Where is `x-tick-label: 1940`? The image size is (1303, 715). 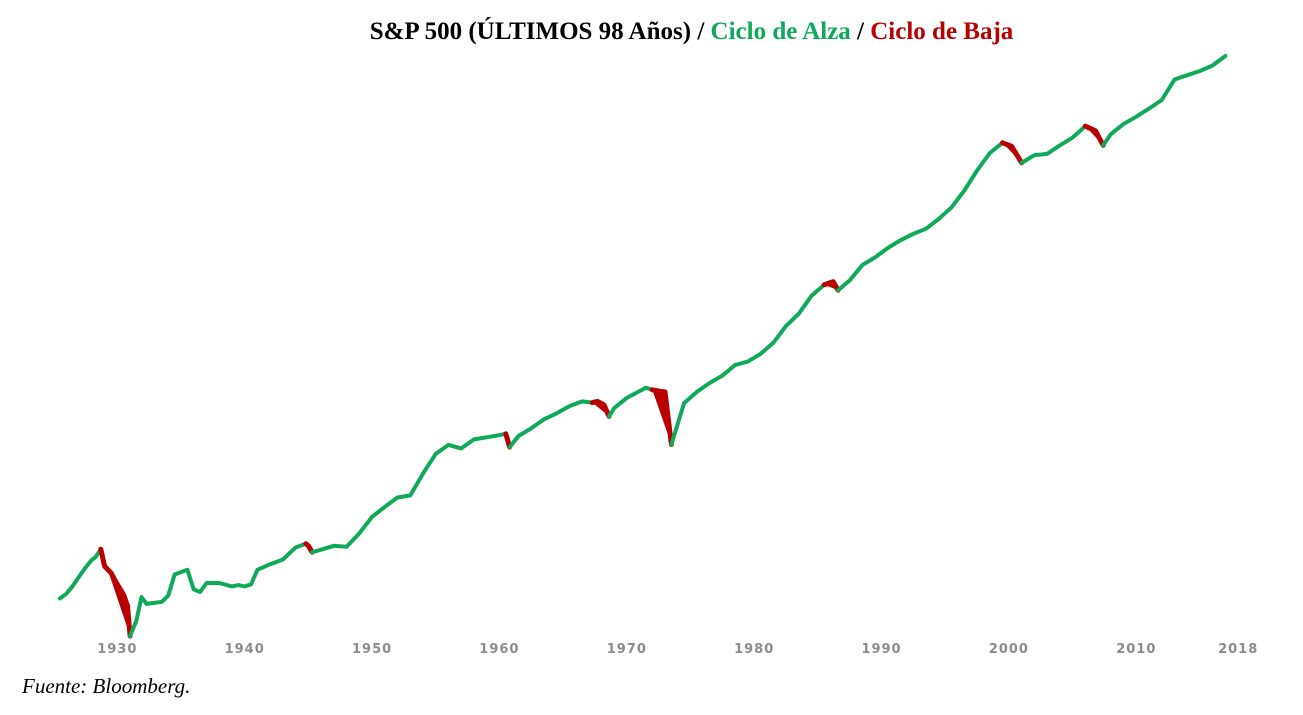
x-tick-label: 1940 is located at coordinates (245, 649).